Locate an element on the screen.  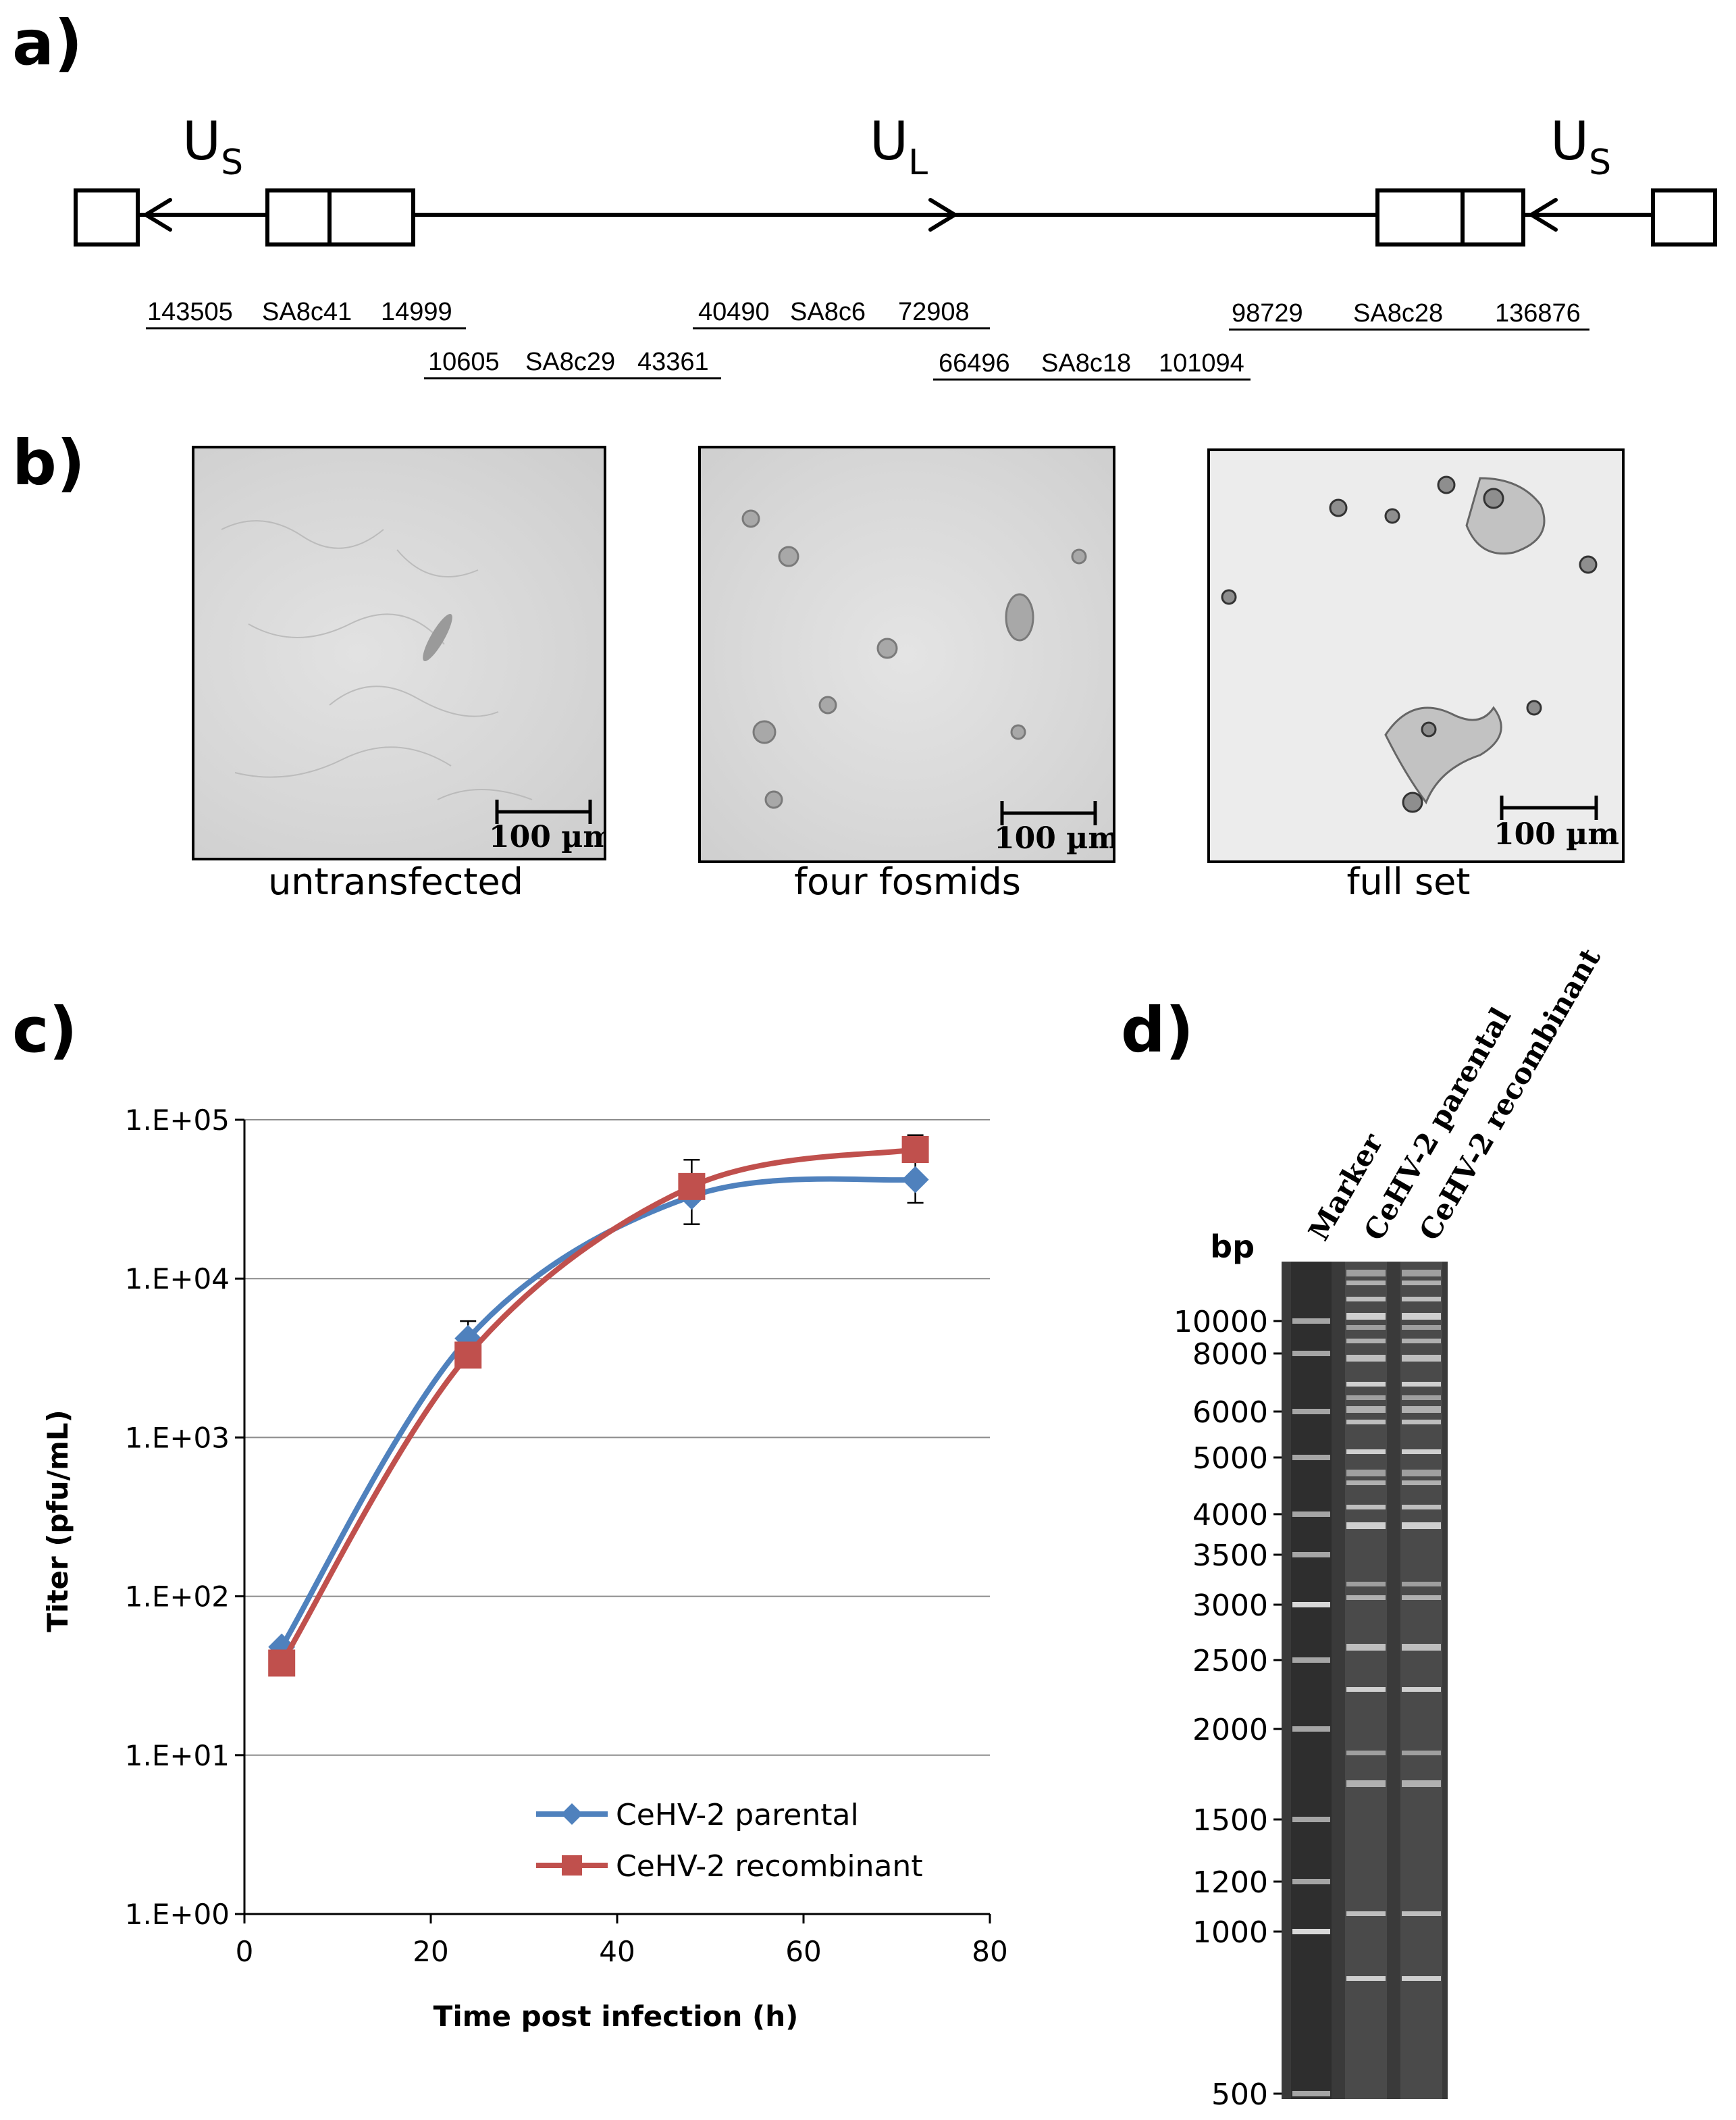
svg-text: 43361 is located at coordinates (673, 362).